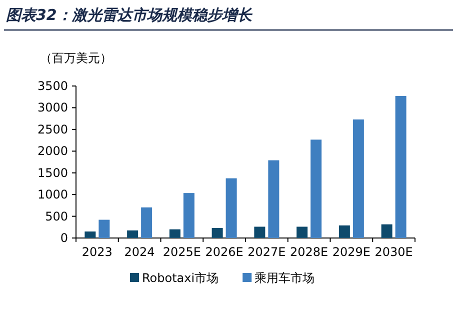 Image resolution: width=457 pixels, height=336 pixels. I want to click on y-tick-label: 500, so click(56, 216).